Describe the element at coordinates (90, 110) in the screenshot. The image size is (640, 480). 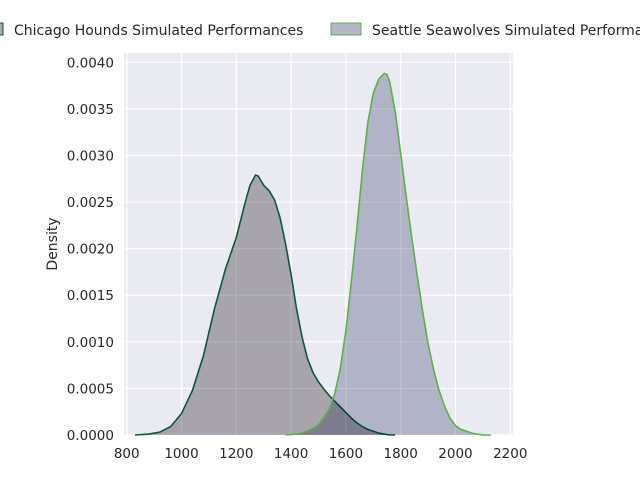
I see `y-tick-label: 0.0035` at that location.